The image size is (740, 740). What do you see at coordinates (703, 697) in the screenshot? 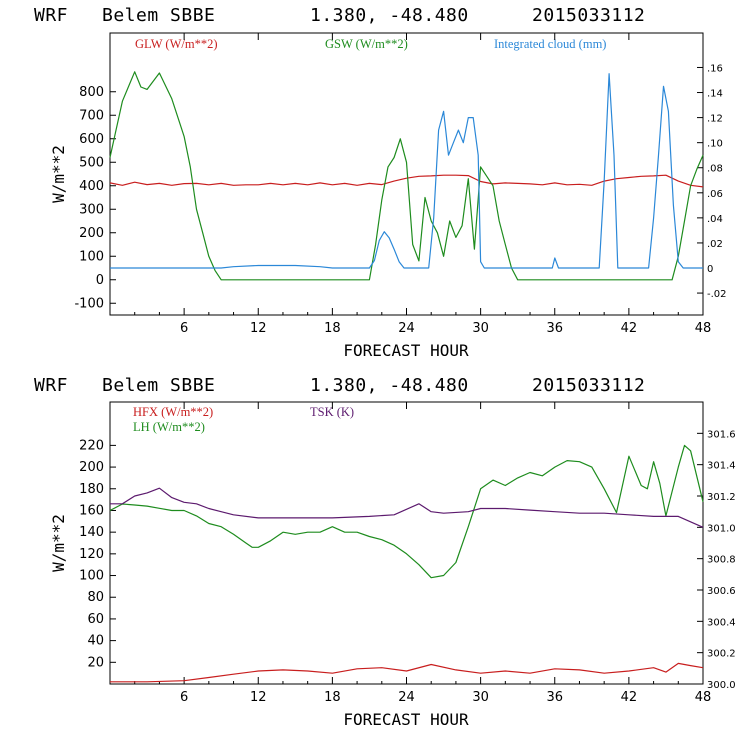
I see `panel2-x-tick-label: 48` at bounding box center [703, 697].